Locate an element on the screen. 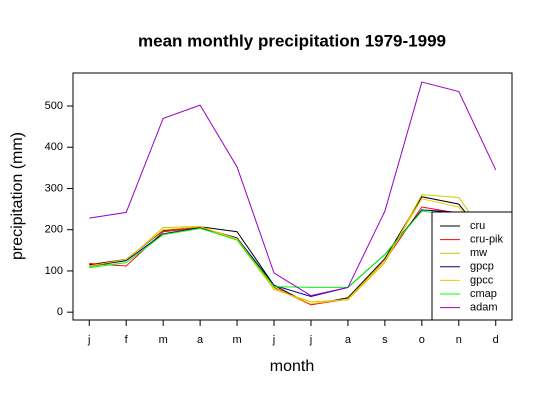  chart-title: mean monthly precipitation 1979-1999 is located at coordinates (292, 40).